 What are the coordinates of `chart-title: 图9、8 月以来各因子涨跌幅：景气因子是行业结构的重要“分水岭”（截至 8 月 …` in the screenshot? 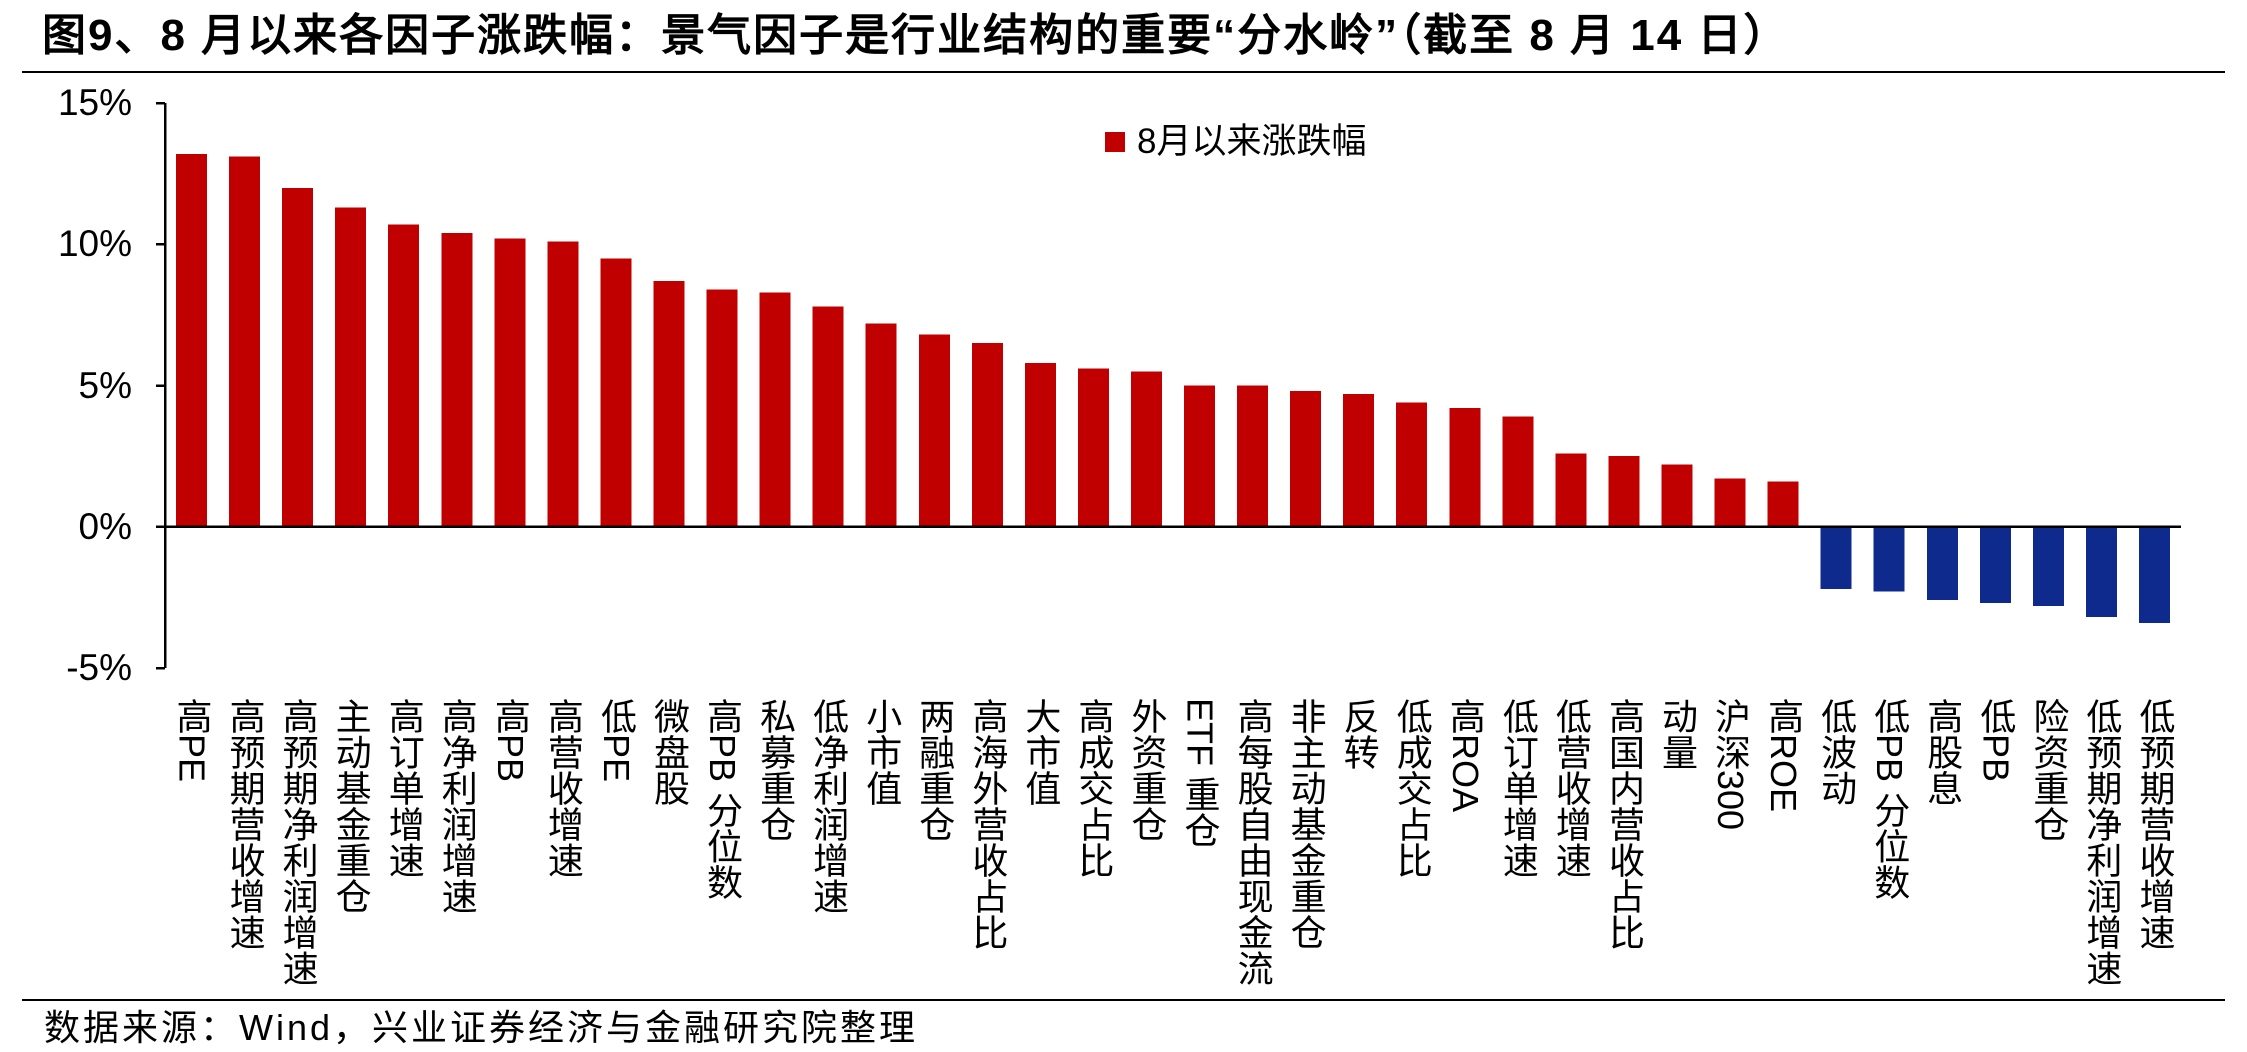 It's located at (916, 35).